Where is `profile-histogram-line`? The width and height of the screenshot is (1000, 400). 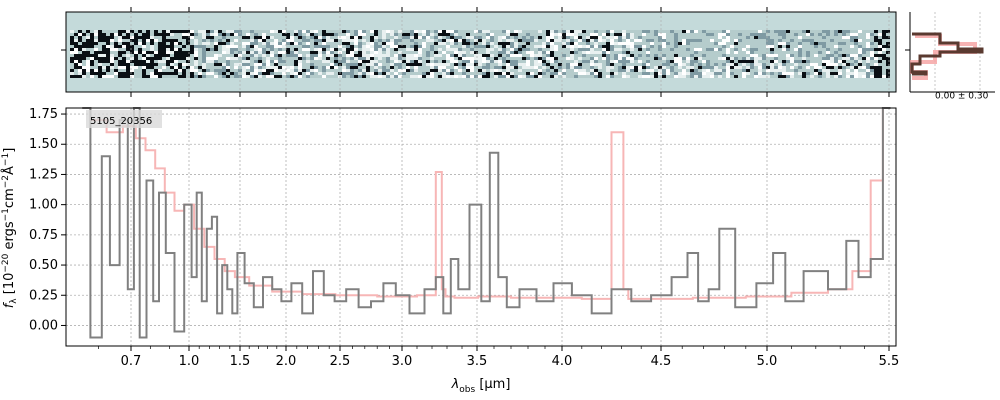
profile-histogram-line is located at coordinates (947, 54).